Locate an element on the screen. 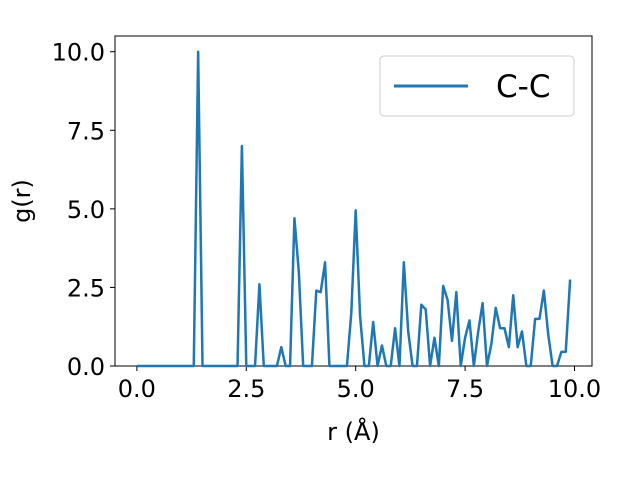 This screenshot has width=640, height=480. legend: C-C is located at coordinates (477, 86).